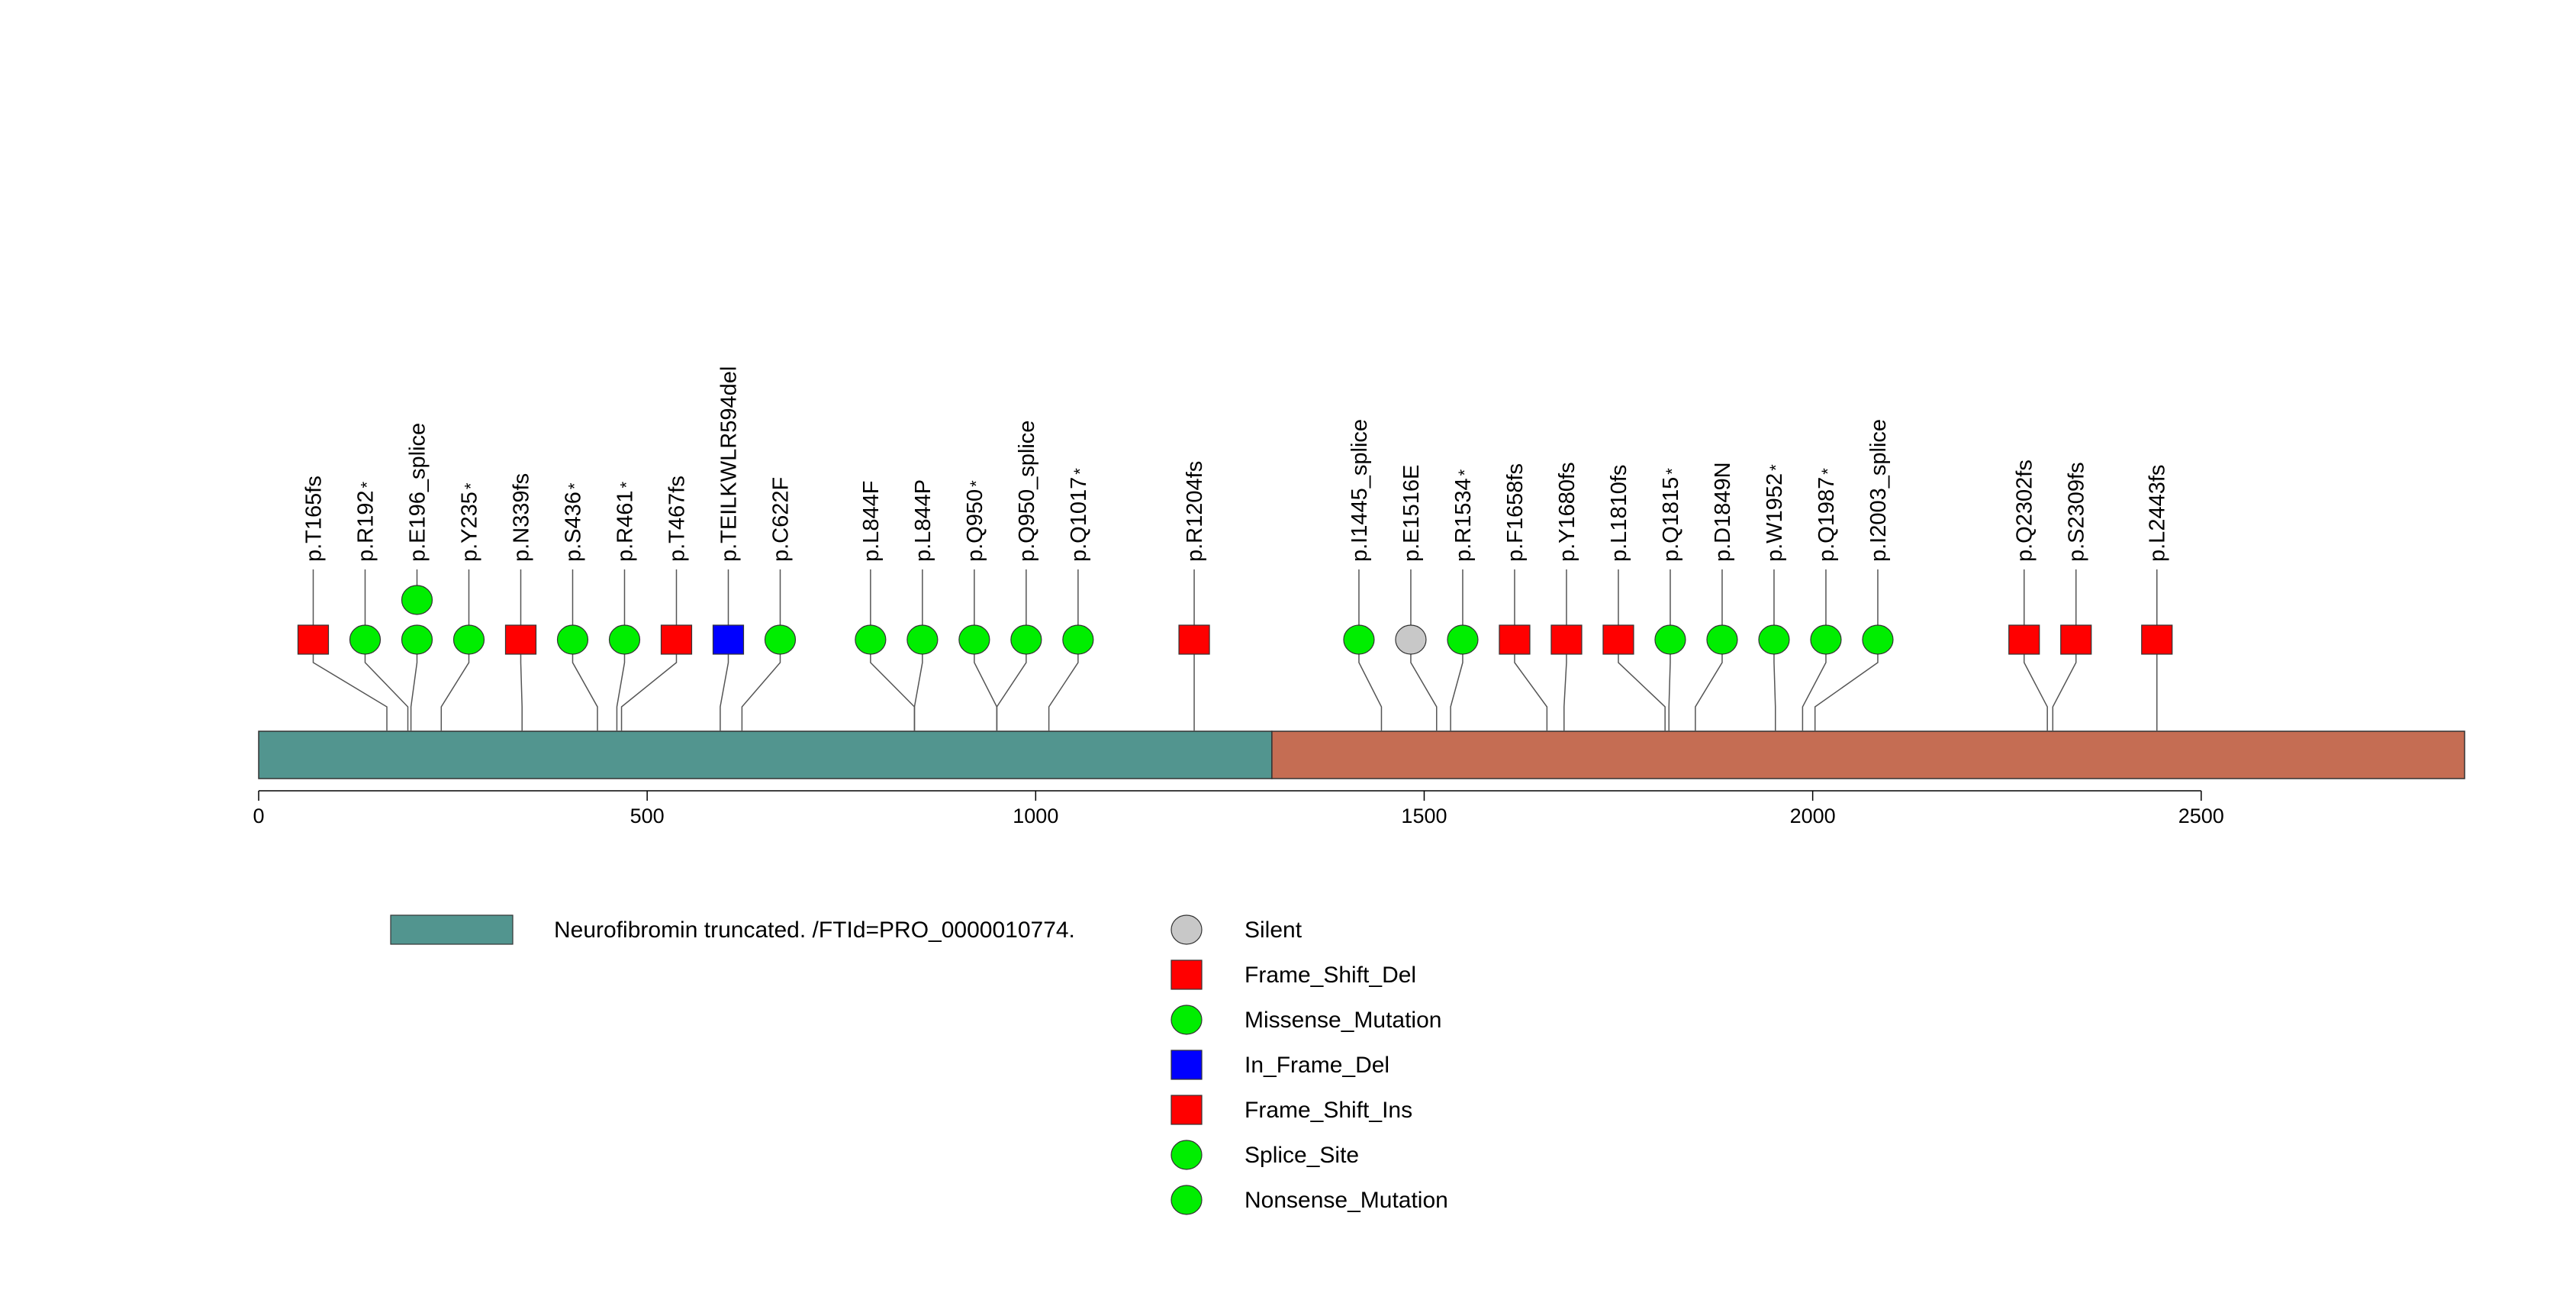 The width and height of the screenshot is (2576, 1290). What do you see at coordinates (647, 816) in the screenshot?
I see `x-tick-label-500: 500` at bounding box center [647, 816].